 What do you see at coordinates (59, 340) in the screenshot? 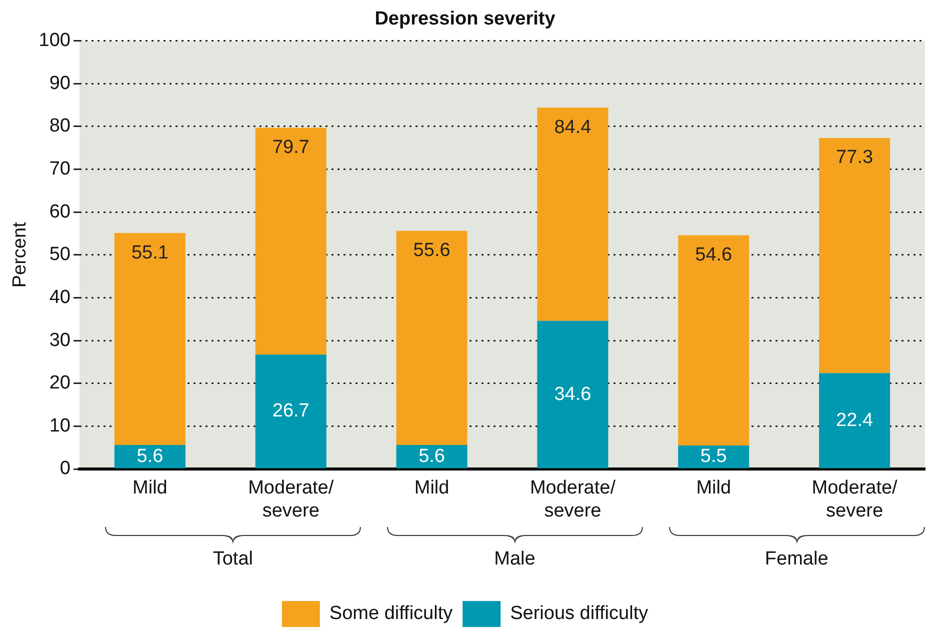
I see `y-tick-label: 30` at bounding box center [59, 340].